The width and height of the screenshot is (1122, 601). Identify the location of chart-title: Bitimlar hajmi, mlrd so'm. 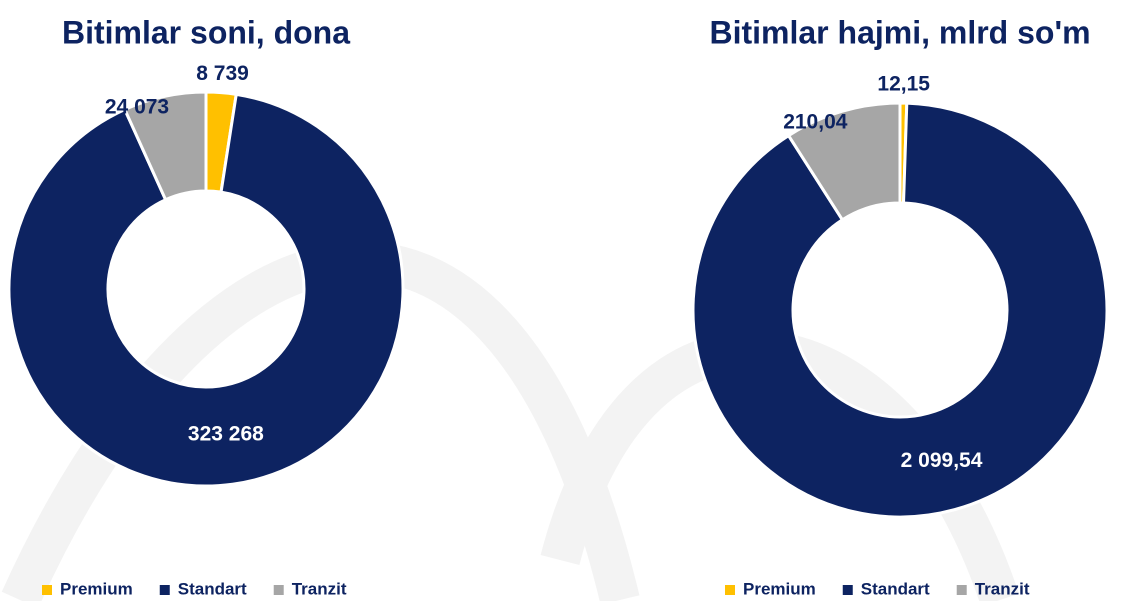
(899, 32).